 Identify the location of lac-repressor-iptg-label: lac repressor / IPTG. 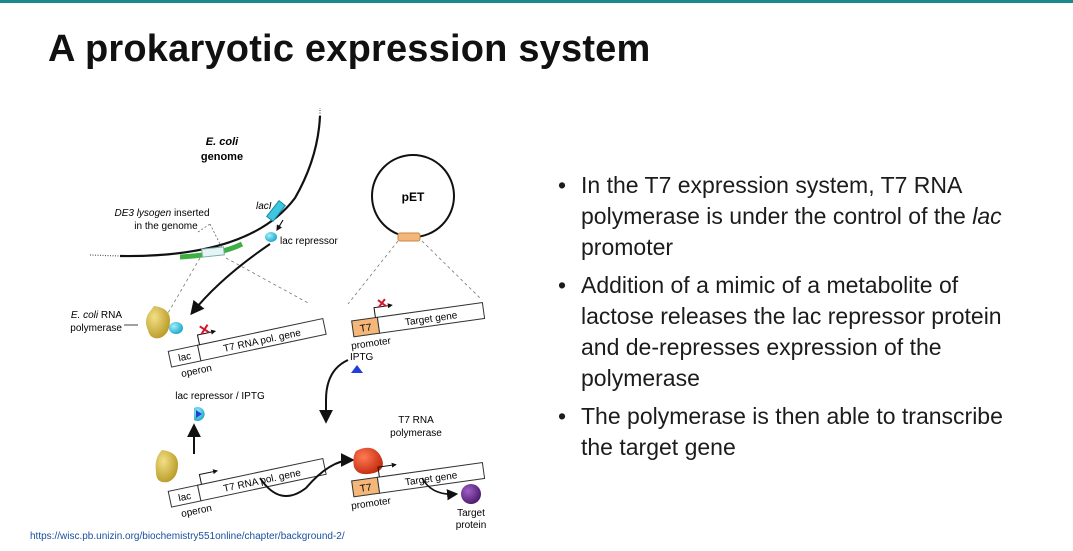
(220, 396).